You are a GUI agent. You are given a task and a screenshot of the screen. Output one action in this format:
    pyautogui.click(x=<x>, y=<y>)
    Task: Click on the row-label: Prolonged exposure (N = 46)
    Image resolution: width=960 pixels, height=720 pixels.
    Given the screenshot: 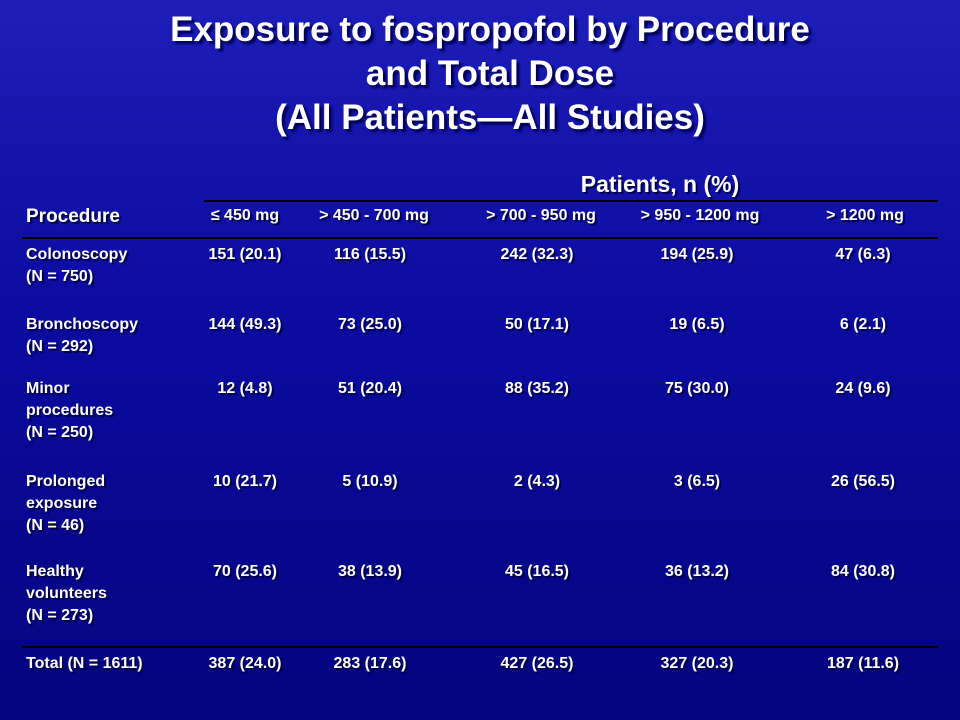 What is the action you would take?
    pyautogui.click(x=66, y=503)
    